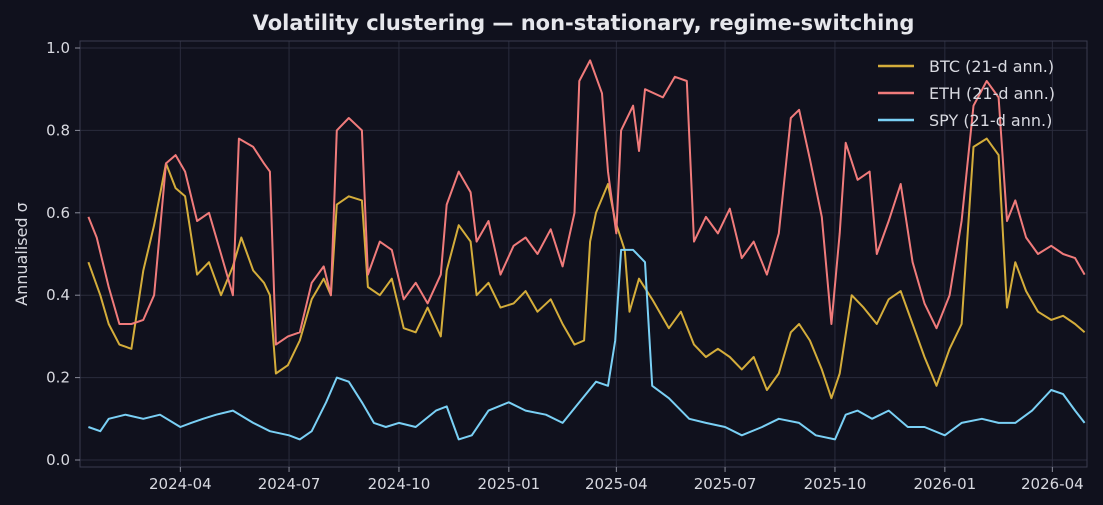  What do you see at coordinates (508, 484) in the screenshot?
I see `x-tick-label: 2025-01` at bounding box center [508, 484].